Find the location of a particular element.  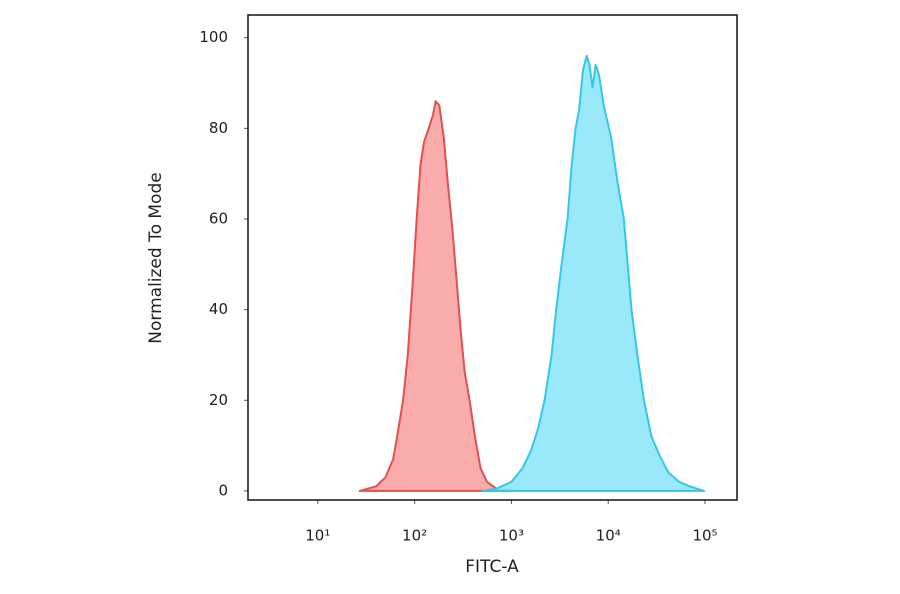

x-tick-label: 10³ is located at coordinates (511, 536).